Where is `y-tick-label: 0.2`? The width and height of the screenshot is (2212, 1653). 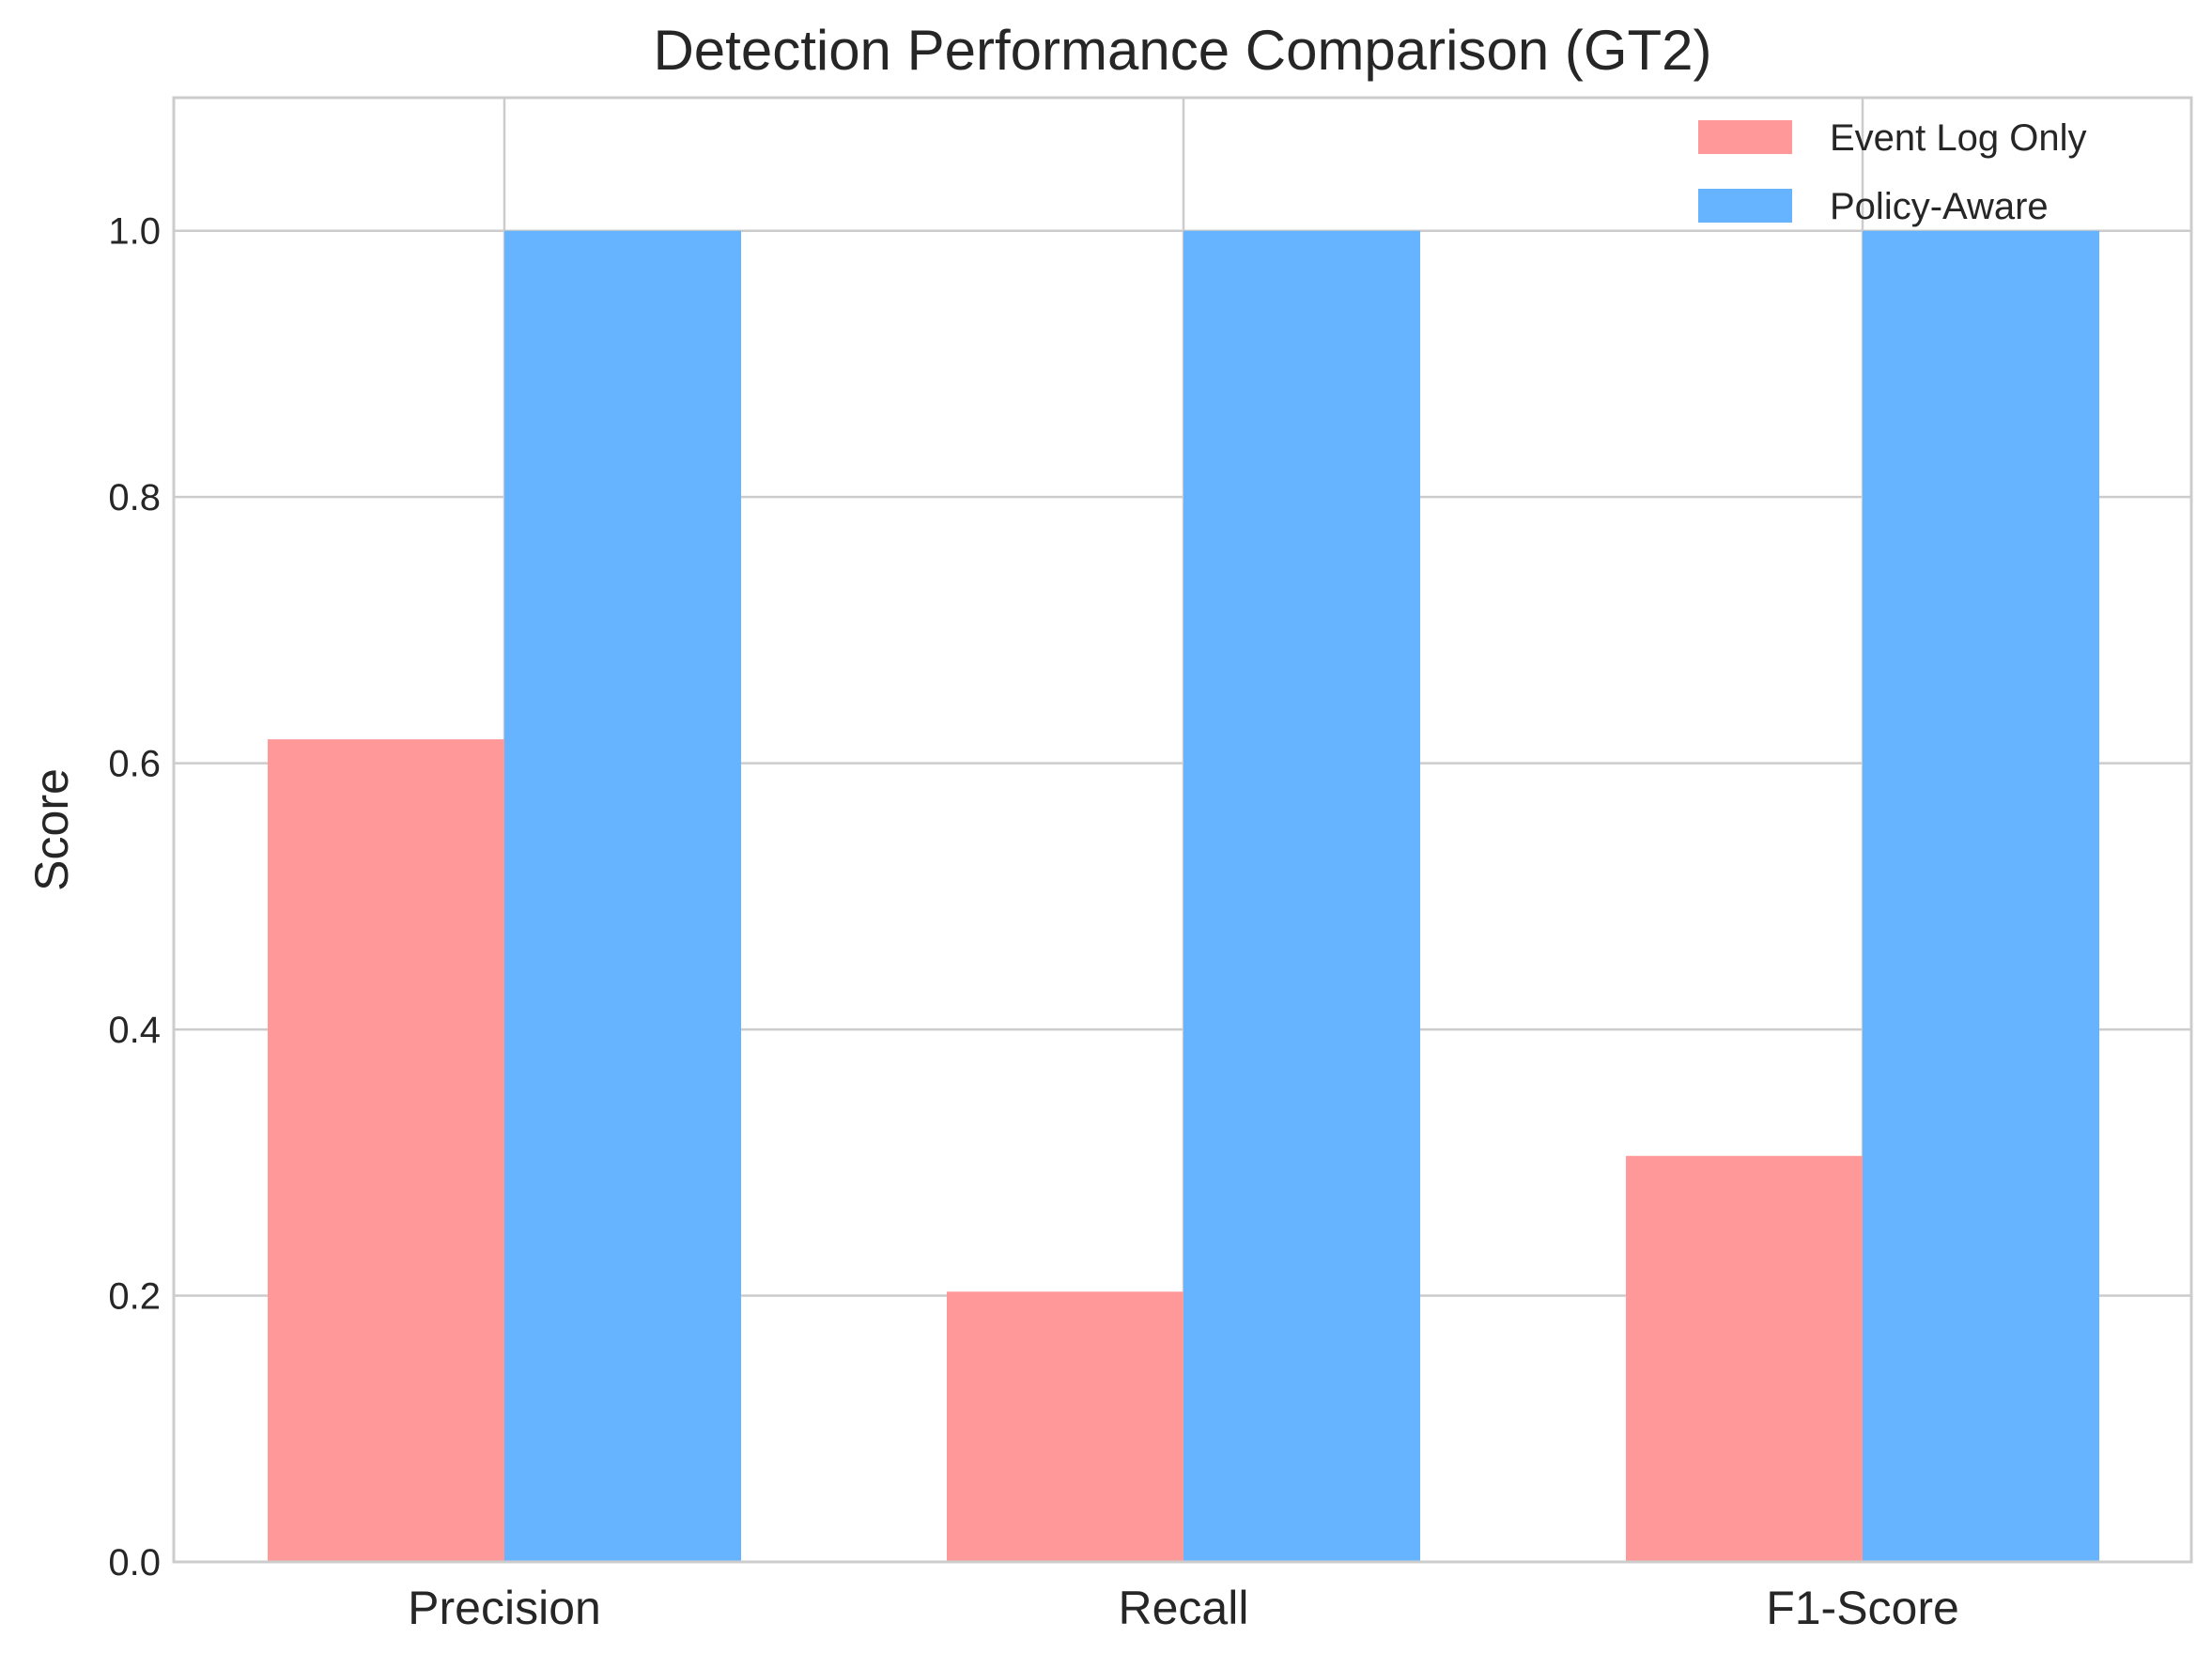 y-tick-label: 0.2 is located at coordinates (135, 1297).